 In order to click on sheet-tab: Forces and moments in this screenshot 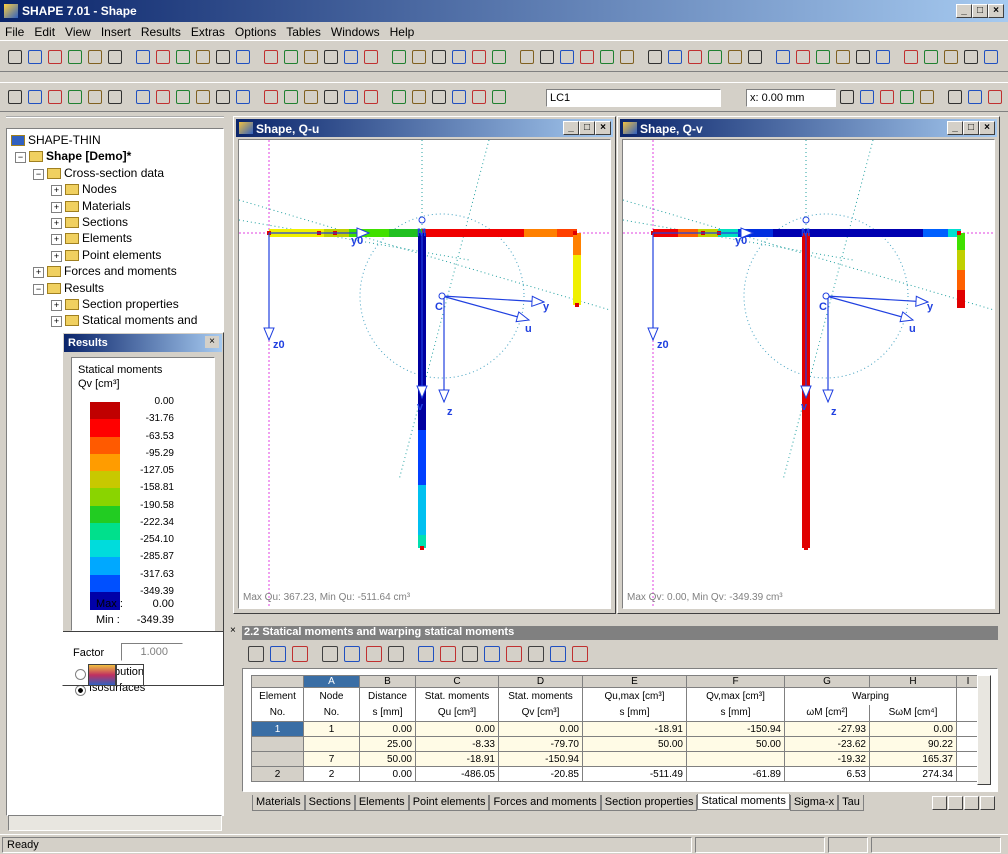, I will do `click(545, 803)`.